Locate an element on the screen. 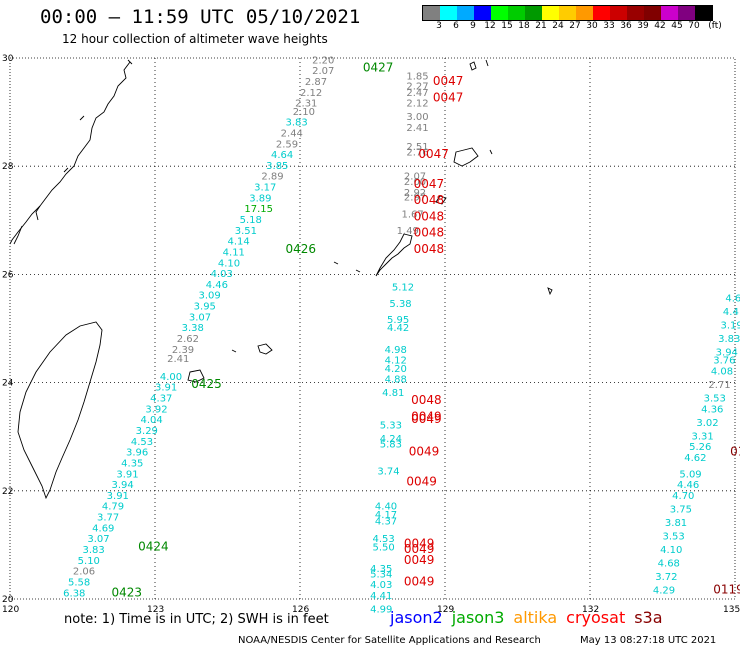  wave-height-value: 3.94 is located at coordinates (727, 353).